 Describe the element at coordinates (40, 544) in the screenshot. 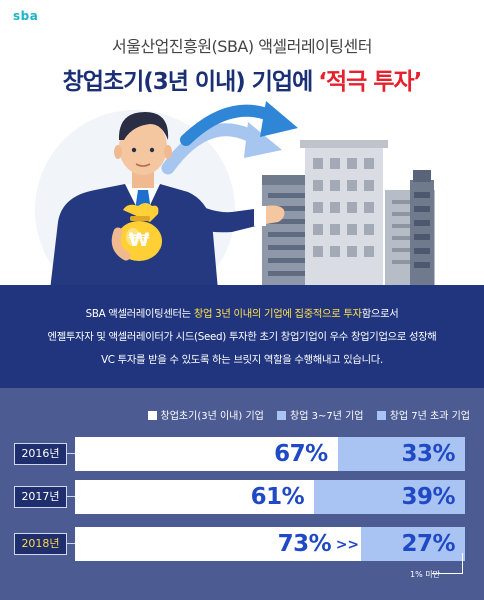

I see `year-label-highlight: 2018년` at that location.